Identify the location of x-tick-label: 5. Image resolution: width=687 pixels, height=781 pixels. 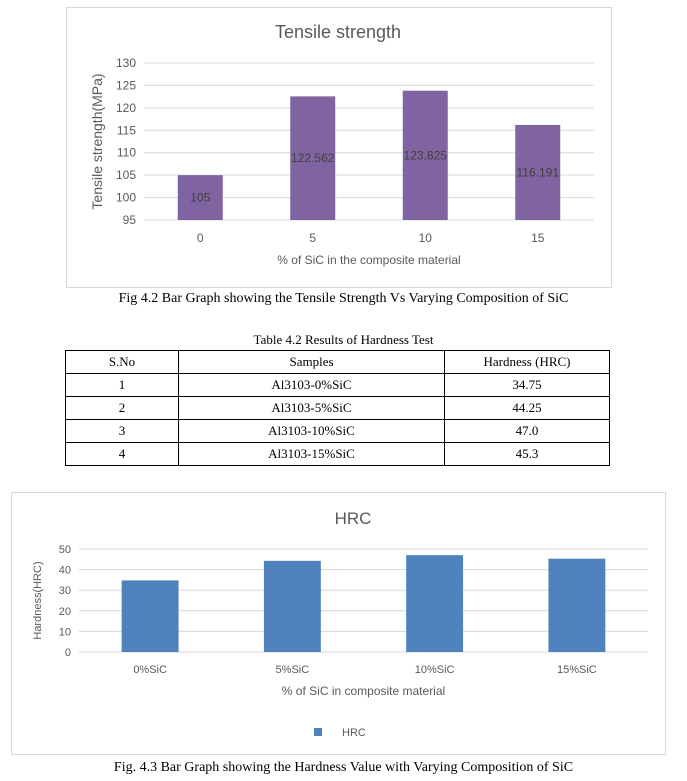
(312, 238).